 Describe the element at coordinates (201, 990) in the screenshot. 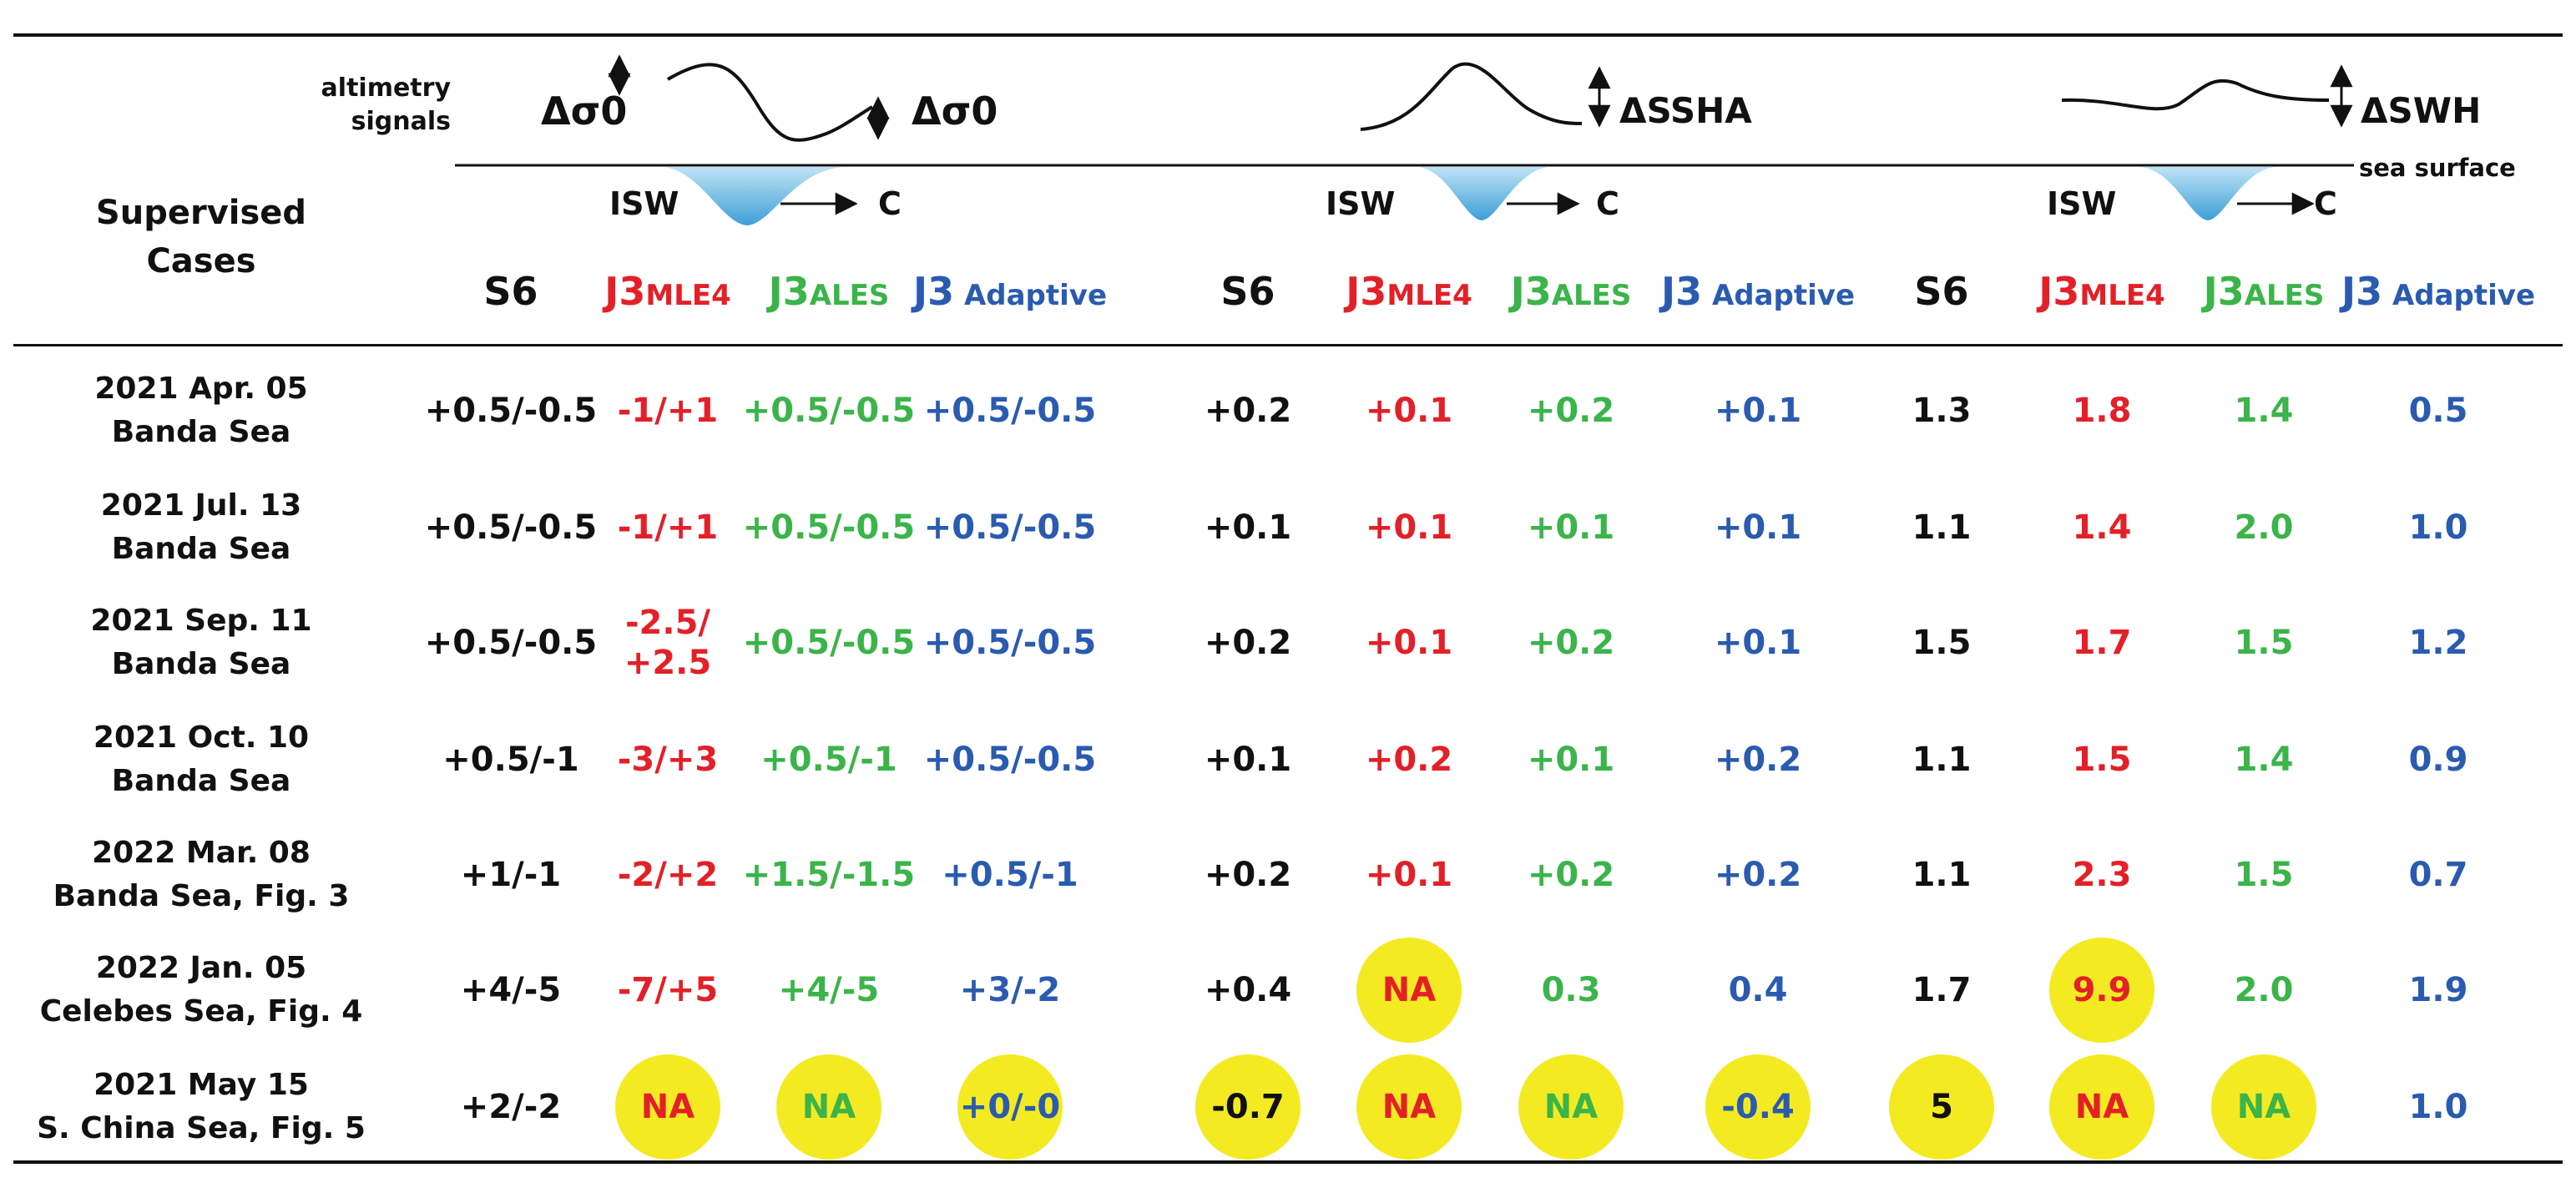

I see `case-label: 2022 Jan. 05 Celebes Sea, Fig. 4` at that location.